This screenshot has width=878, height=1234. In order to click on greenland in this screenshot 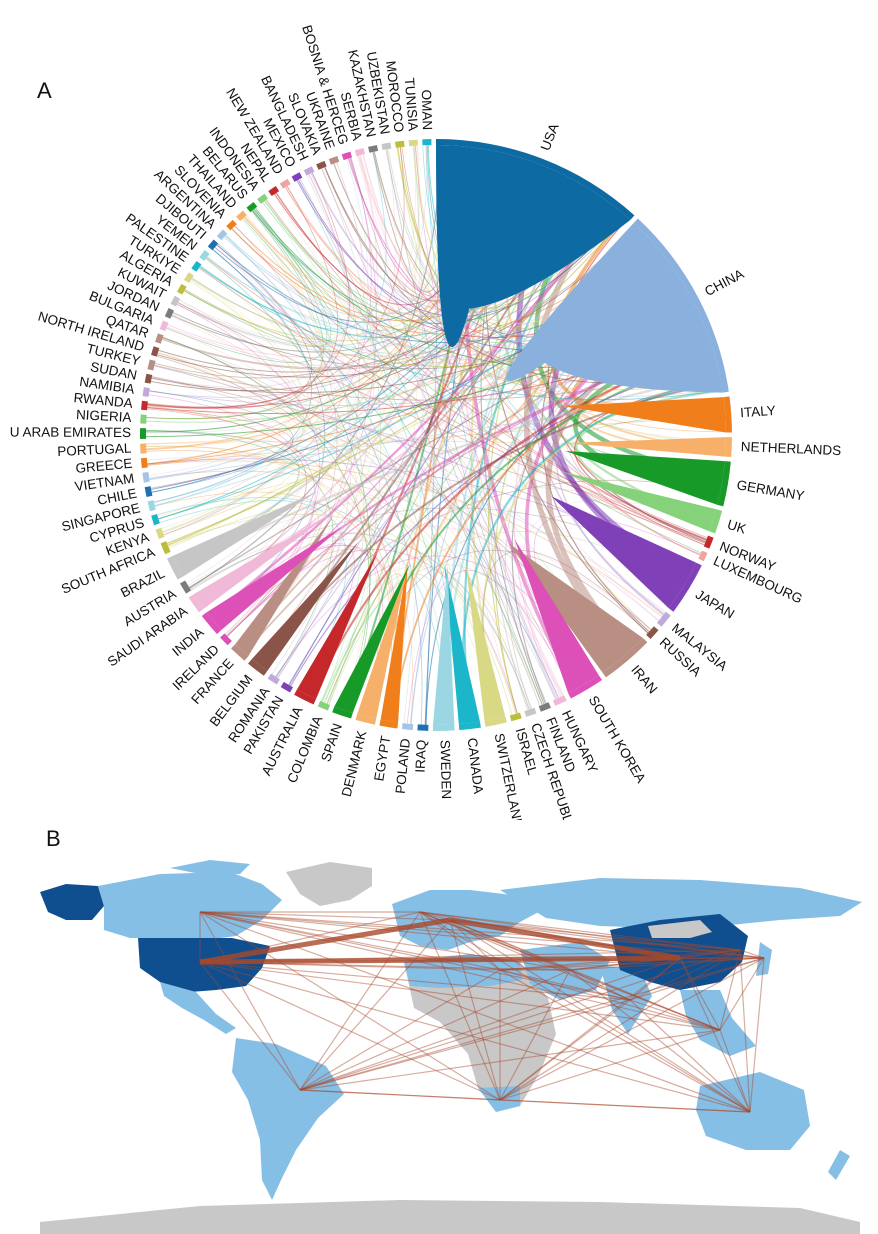, I will do `click(329, 884)`.